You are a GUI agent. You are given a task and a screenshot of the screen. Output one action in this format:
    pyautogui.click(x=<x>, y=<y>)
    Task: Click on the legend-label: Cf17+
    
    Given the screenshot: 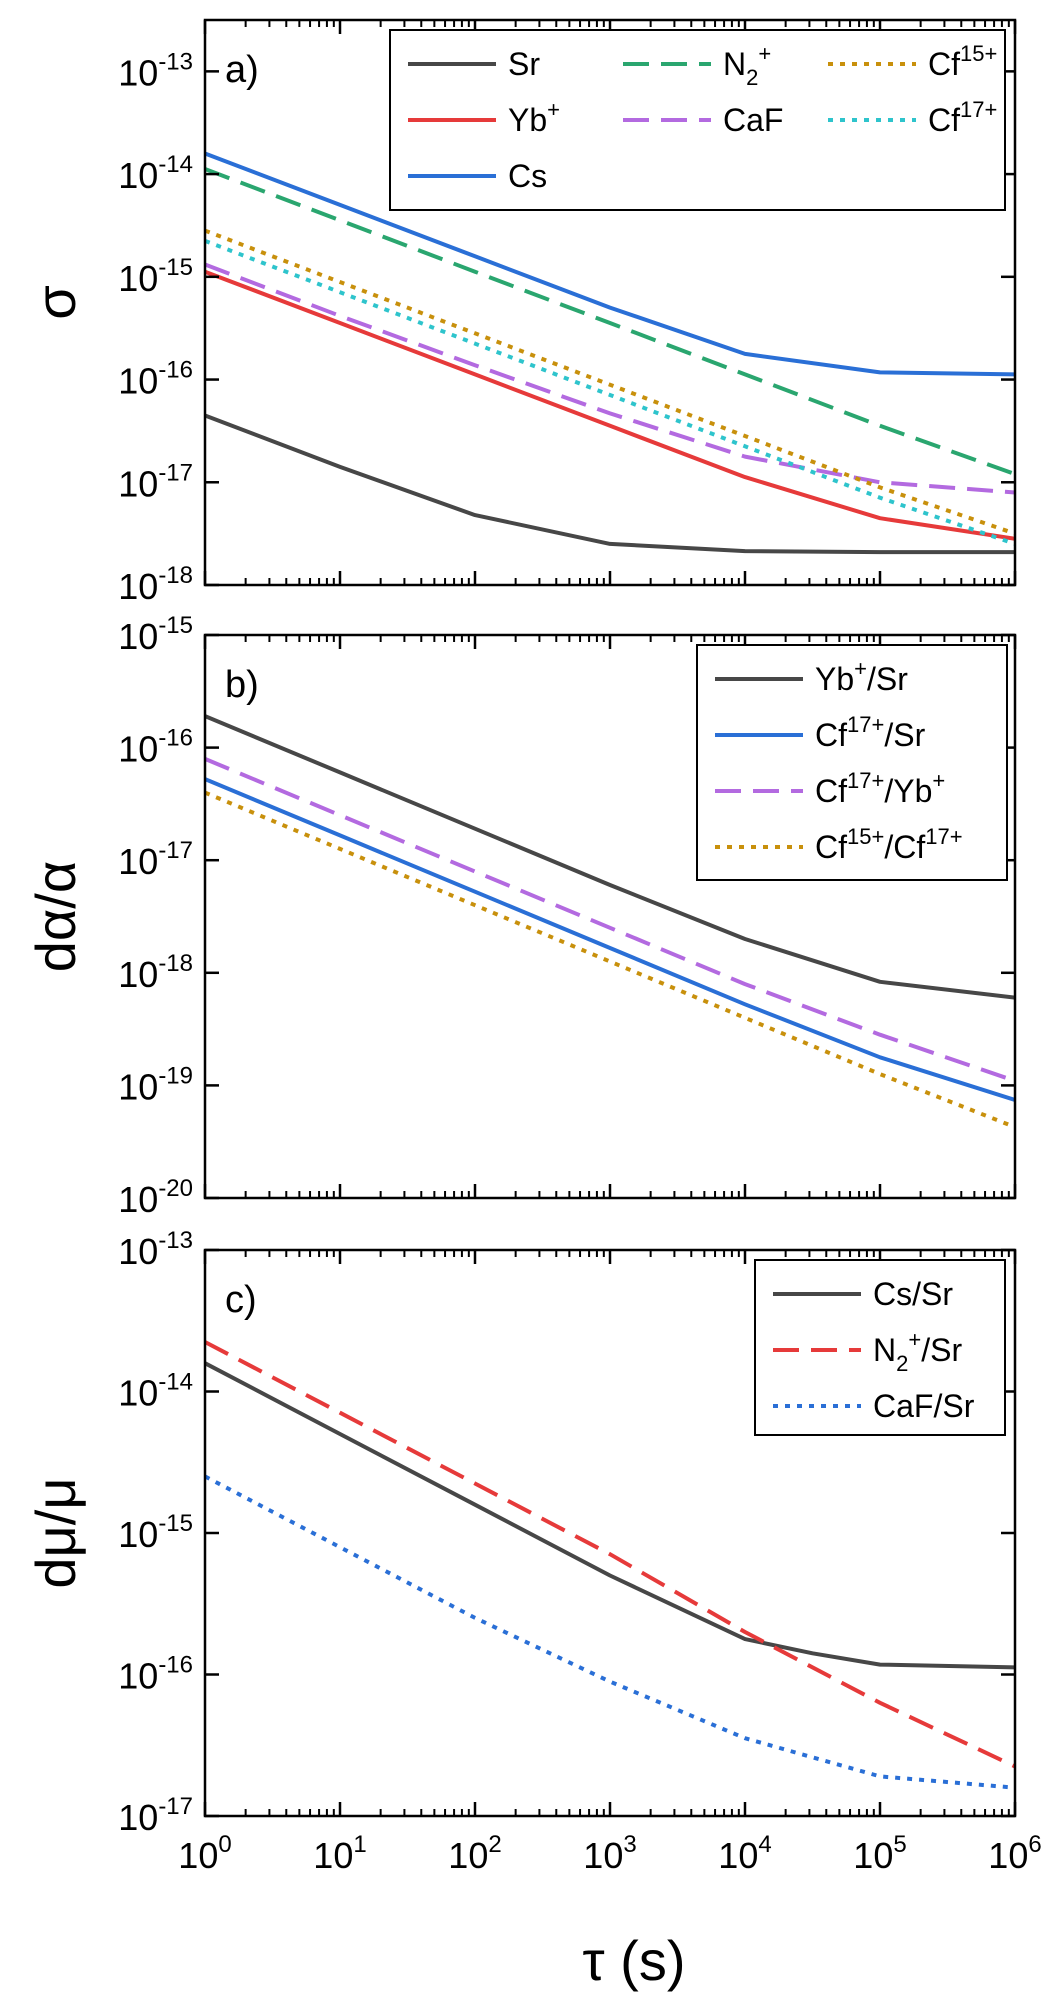 What is the action you would take?
    pyautogui.click(x=962, y=117)
    